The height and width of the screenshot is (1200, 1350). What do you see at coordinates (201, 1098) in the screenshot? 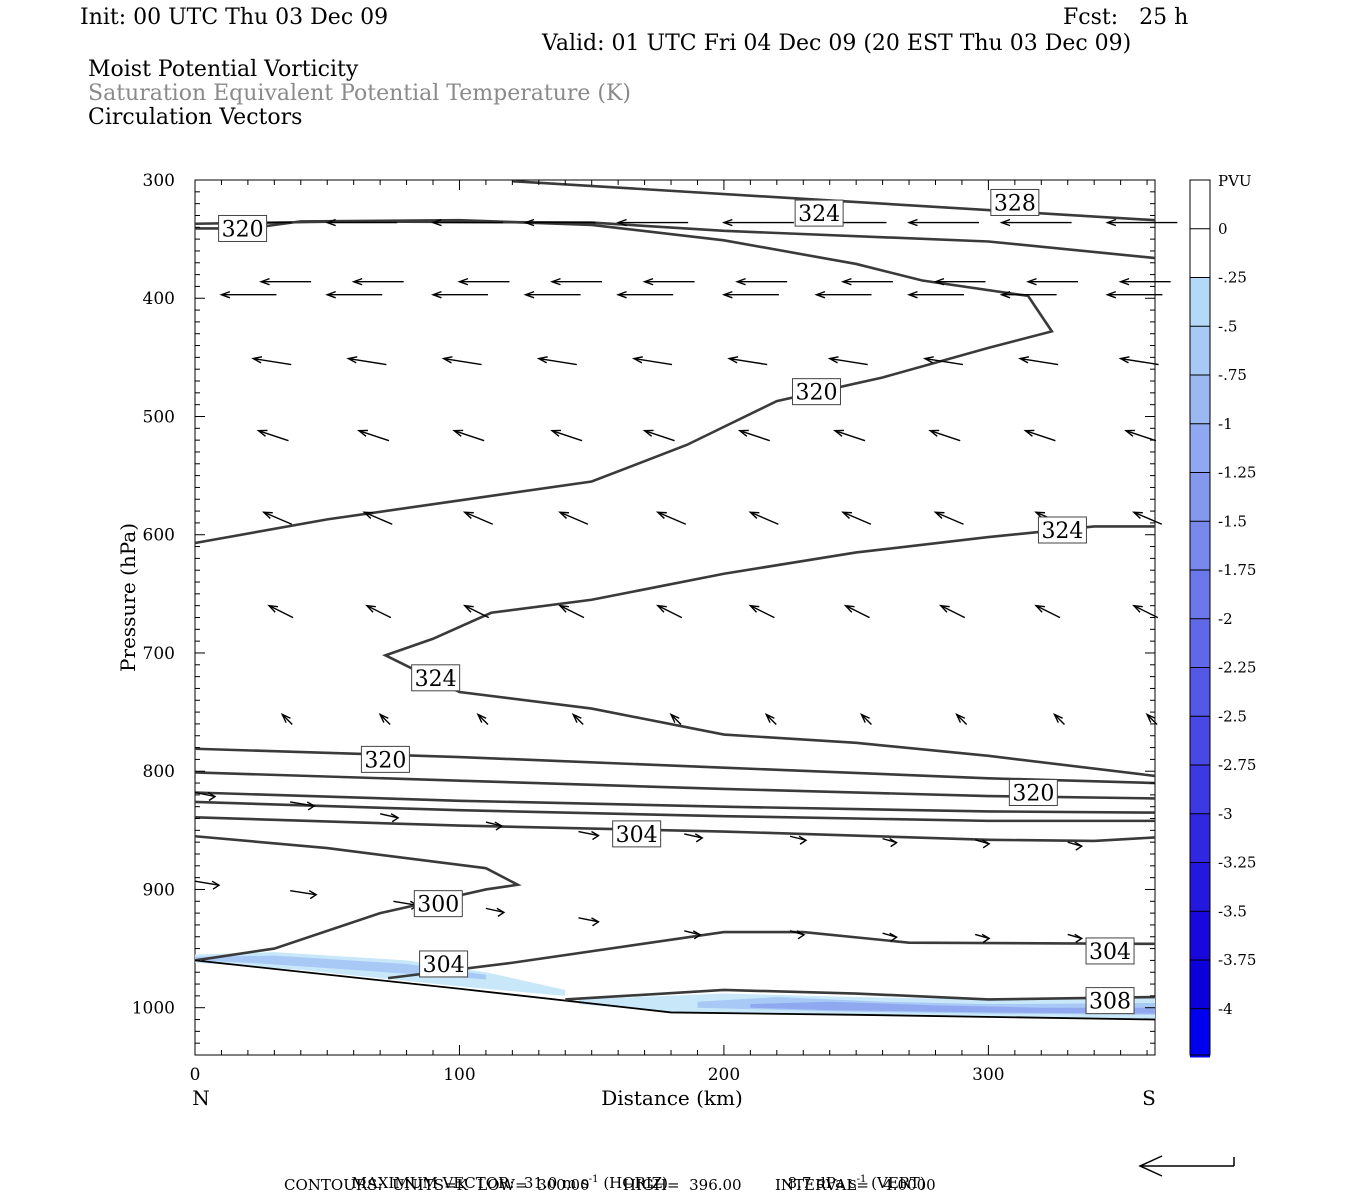
I see `x-end-label-north: N` at bounding box center [201, 1098].